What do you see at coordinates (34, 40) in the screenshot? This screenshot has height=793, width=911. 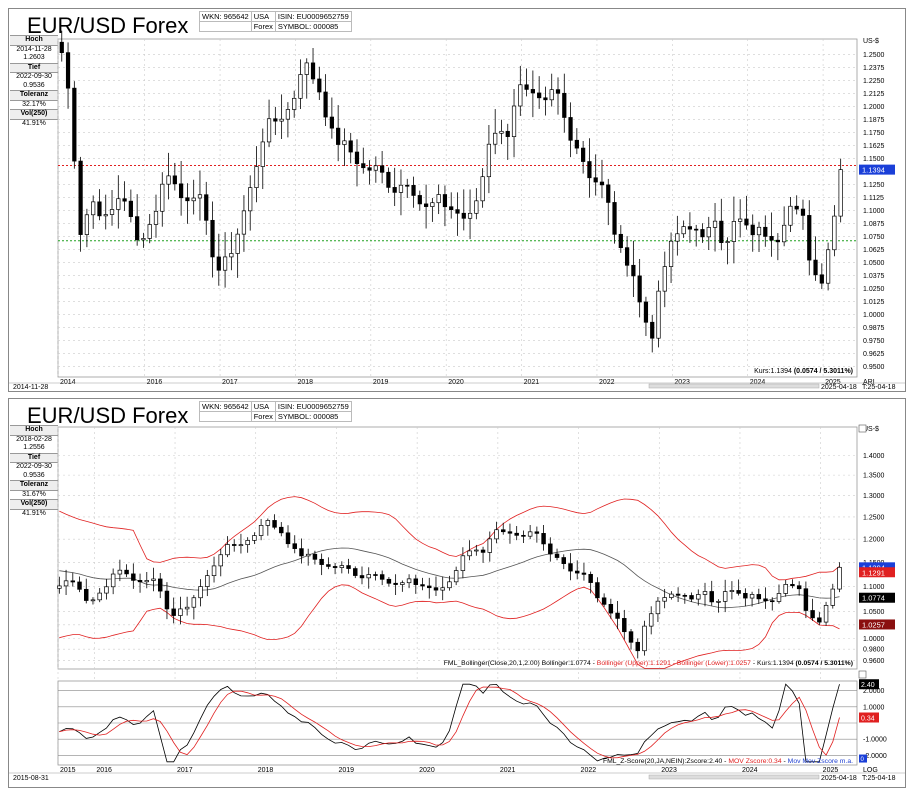 I see `stat-label: Hoch` at bounding box center [34, 40].